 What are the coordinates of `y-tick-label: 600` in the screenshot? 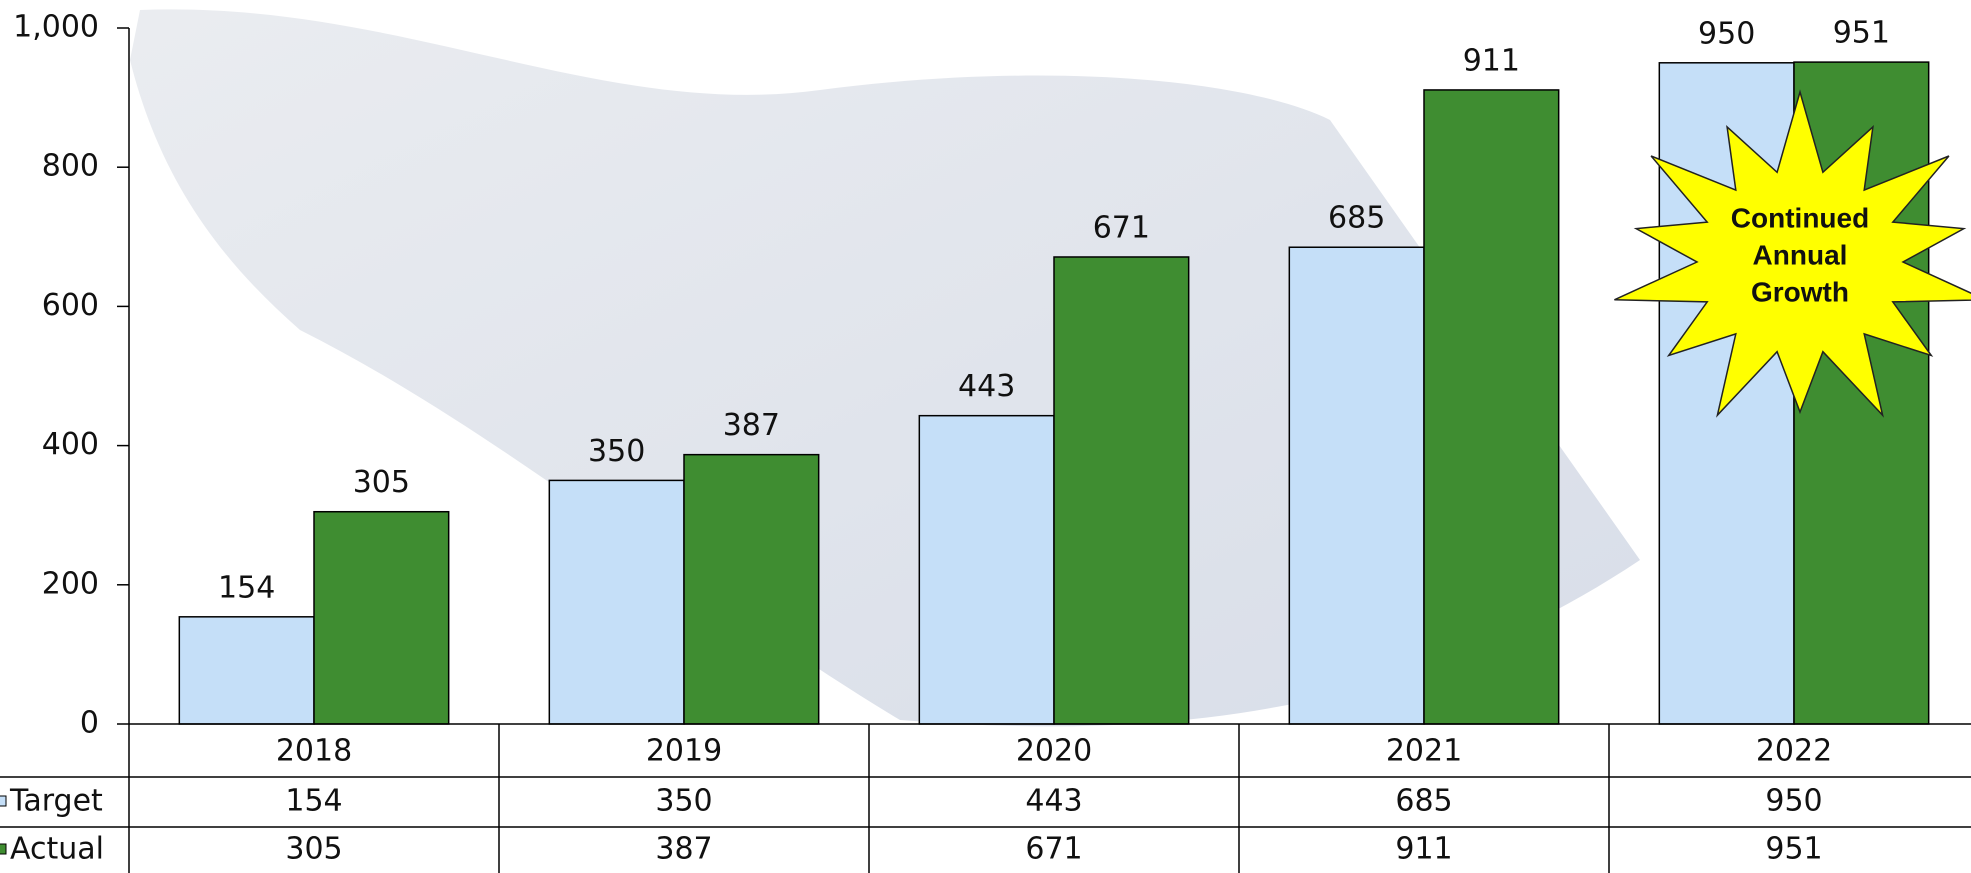 It's located at (70, 305).